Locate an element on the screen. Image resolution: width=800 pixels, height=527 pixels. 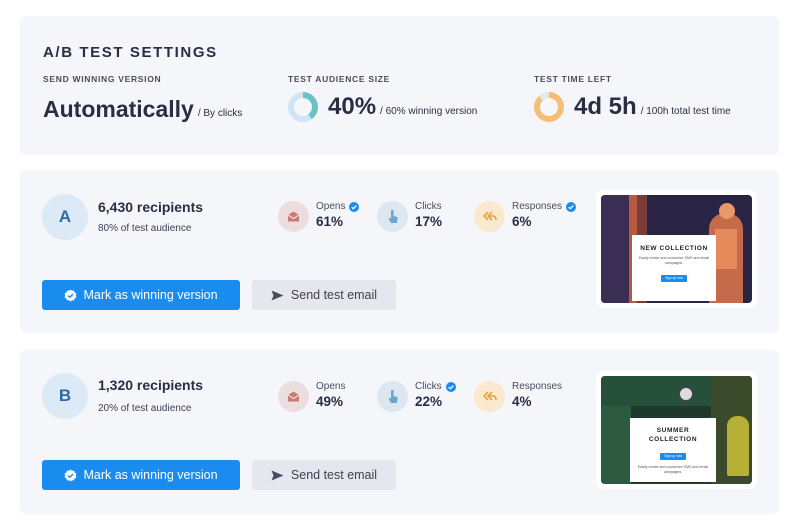
send-winning-sub: / By clicks is located at coordinates (220, 113).